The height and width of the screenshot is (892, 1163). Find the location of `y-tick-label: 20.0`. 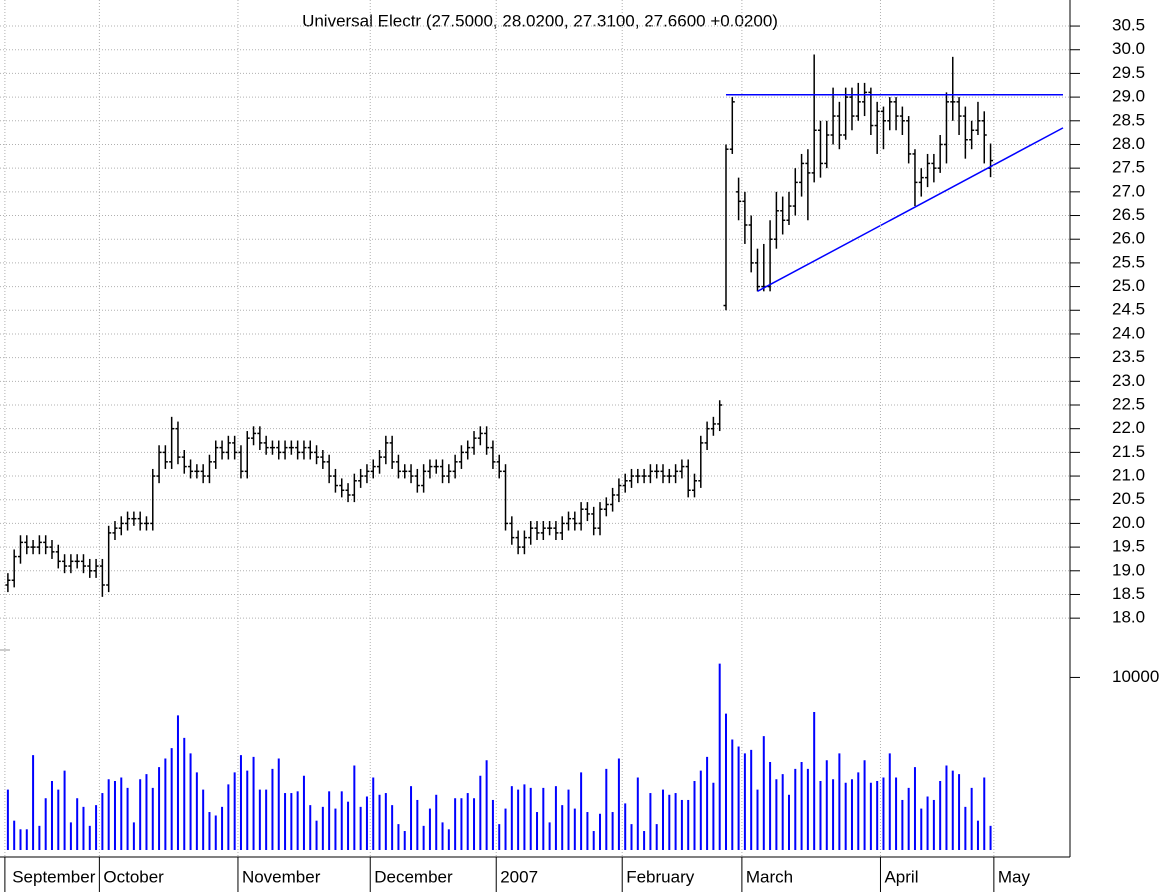

y-tick-label: 20.0 is located at coordinates (1128, 522).